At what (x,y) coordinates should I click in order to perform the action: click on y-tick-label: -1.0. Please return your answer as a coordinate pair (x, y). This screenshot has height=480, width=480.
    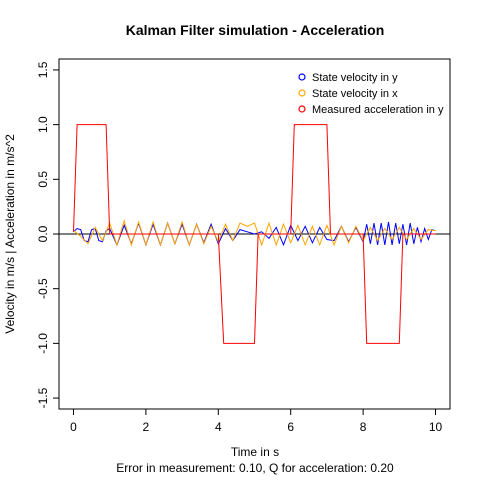
    Looking at the image, I should click on (43, 343).